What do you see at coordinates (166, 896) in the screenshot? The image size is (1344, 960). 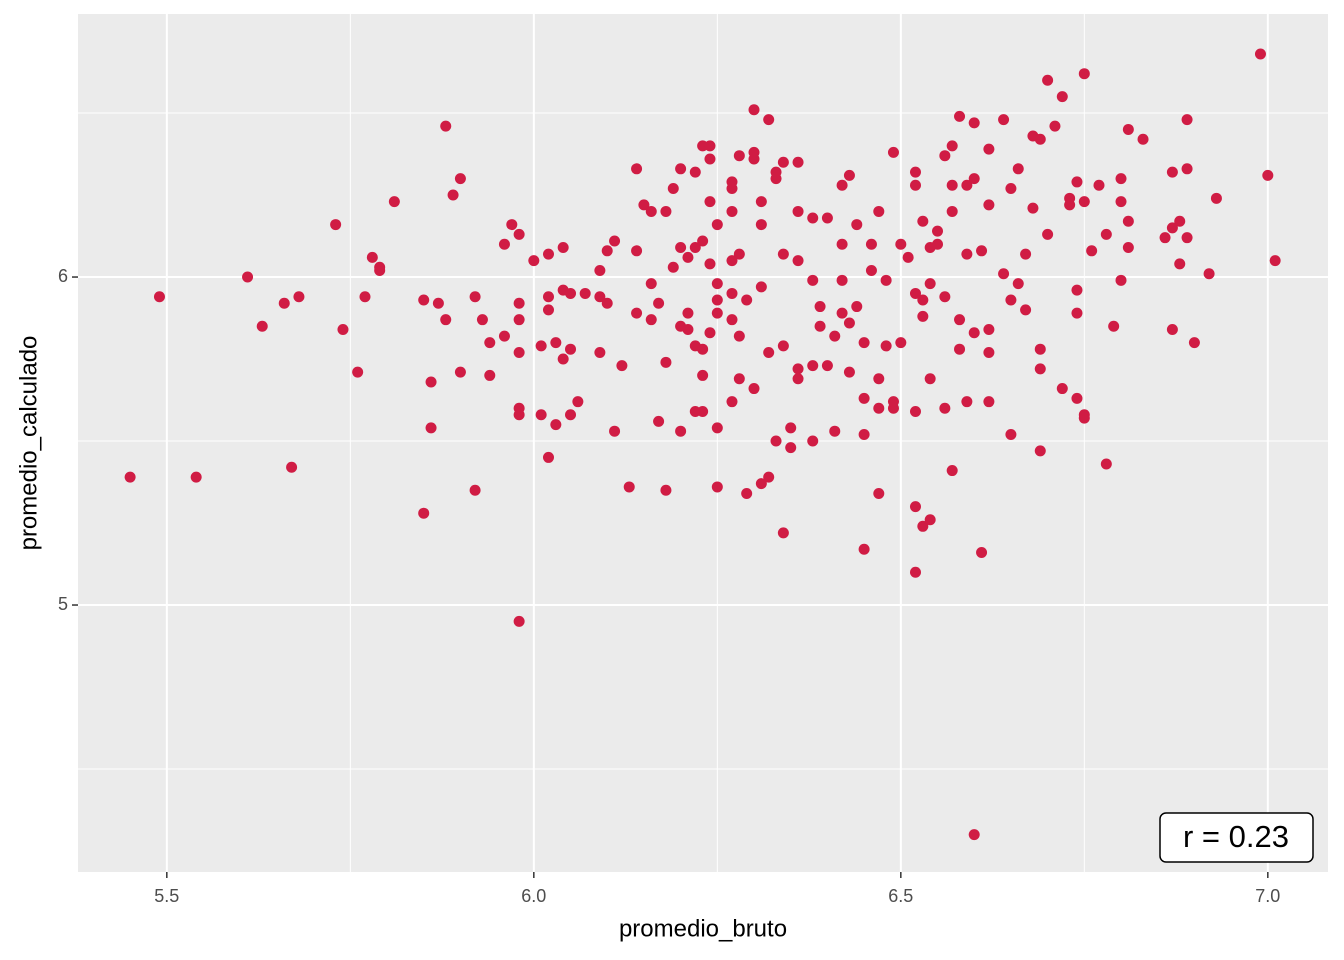 I see `x-tick-label: 5.5` at bounding box center [166, 896].